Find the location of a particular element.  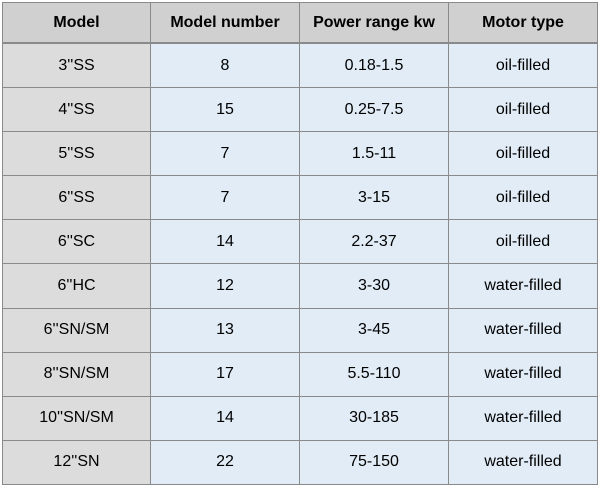

cell-power-range: 0.25-7.5 is located at coordinates (374, 110).